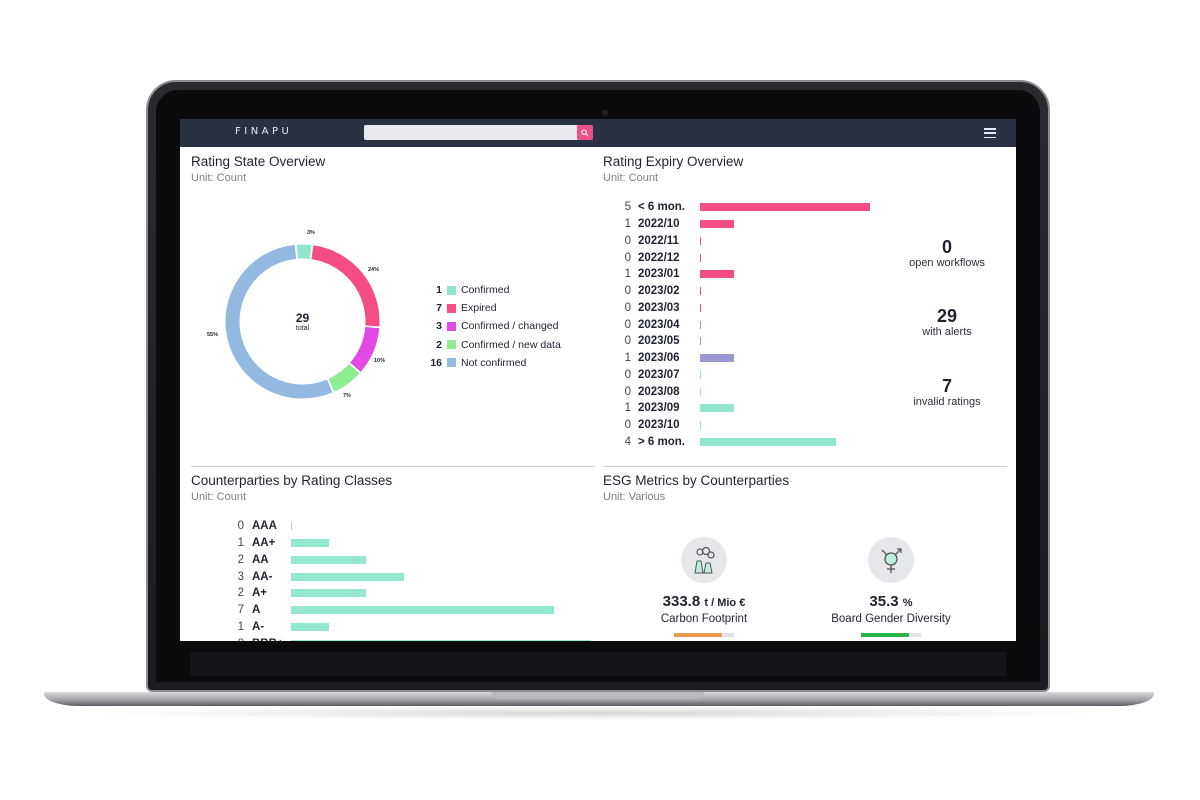  Describe the element at coordinates (311, 233) in the screenshot. I see `pct-label-confirmed: 3%` at that location.